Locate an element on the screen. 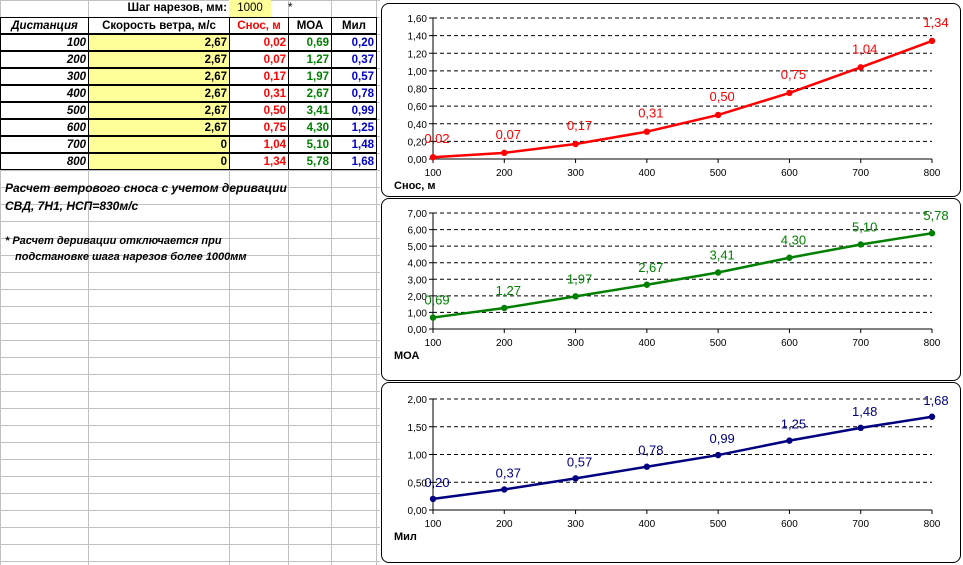 This screenshot has width=963, height=565. y-tick-label: 6,00 is located at coordinates (418, 231).